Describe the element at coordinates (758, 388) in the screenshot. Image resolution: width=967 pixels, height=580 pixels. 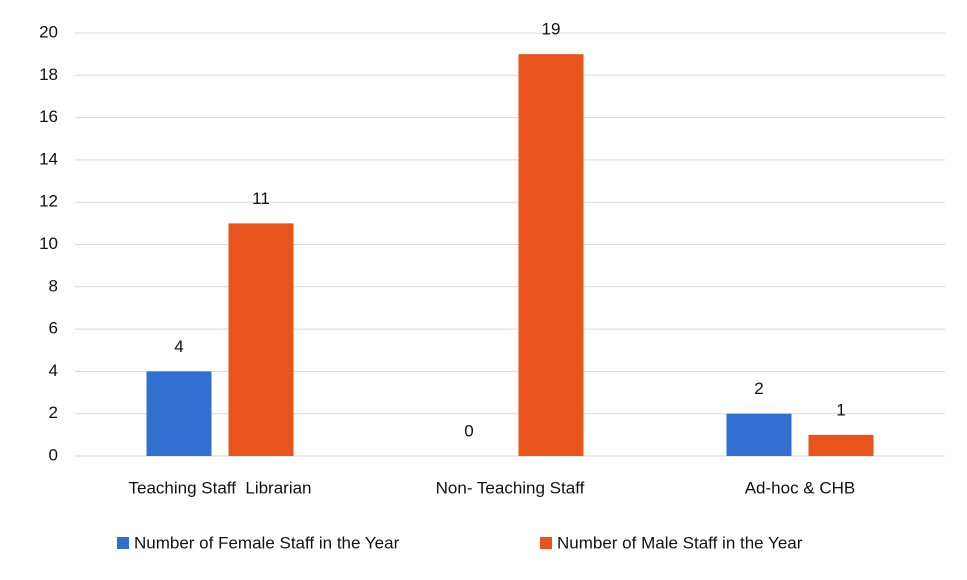
I see `data-label: 2` at that location.